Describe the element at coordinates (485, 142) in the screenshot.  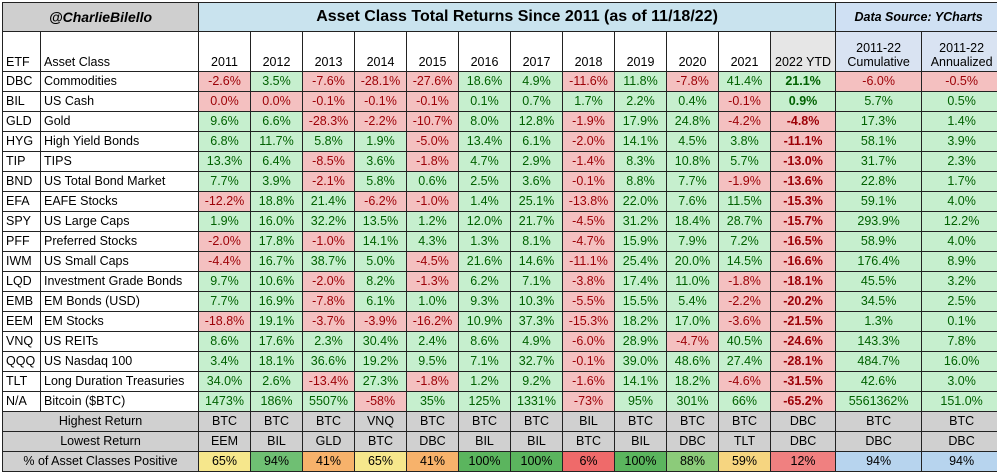
I see `return-cell: 13.4%` at that location.